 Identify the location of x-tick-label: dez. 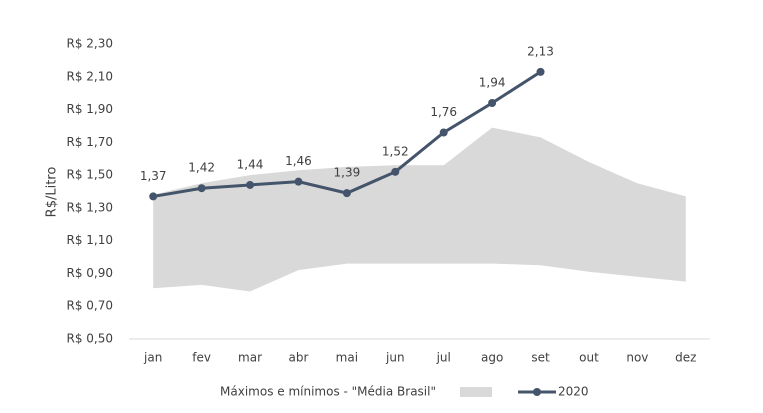
(685, 358).